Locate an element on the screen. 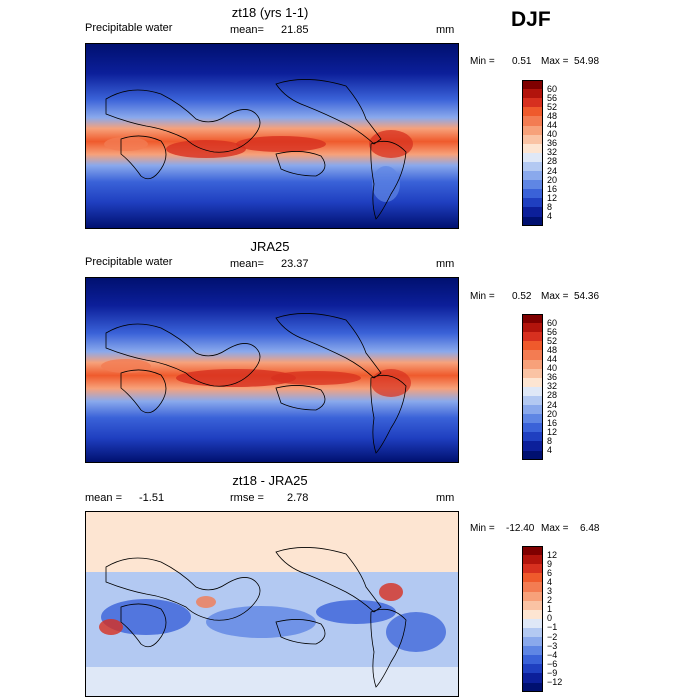 This screenshot has height=700, width=700. panel3-map is located at coordinates (272, 604).